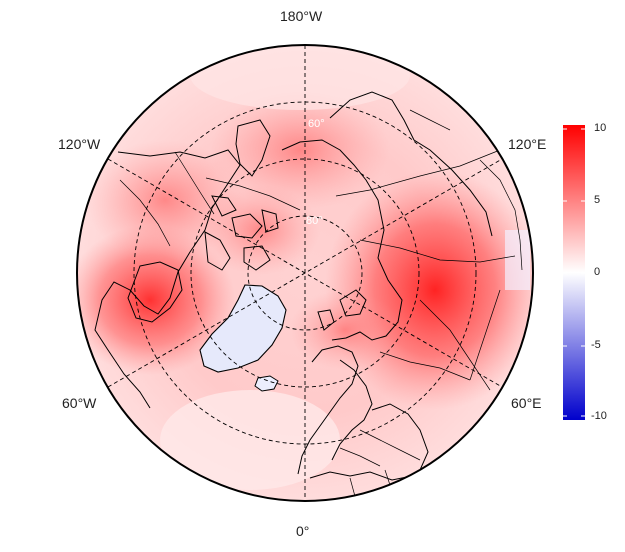 This screenshot has height=552, width=625. What do you see at coordinates (597, 272) in the screenshot?
I see `colorbar-tick-label: 0` at bounding box center [597, 272].